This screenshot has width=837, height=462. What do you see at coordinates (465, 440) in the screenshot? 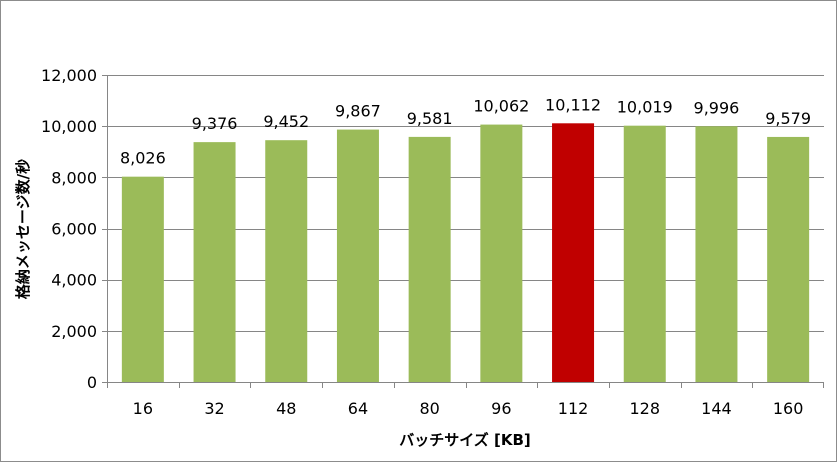
I see `x-axis-title: バッチサイズ [KB]` at bounding box center [465, 440].